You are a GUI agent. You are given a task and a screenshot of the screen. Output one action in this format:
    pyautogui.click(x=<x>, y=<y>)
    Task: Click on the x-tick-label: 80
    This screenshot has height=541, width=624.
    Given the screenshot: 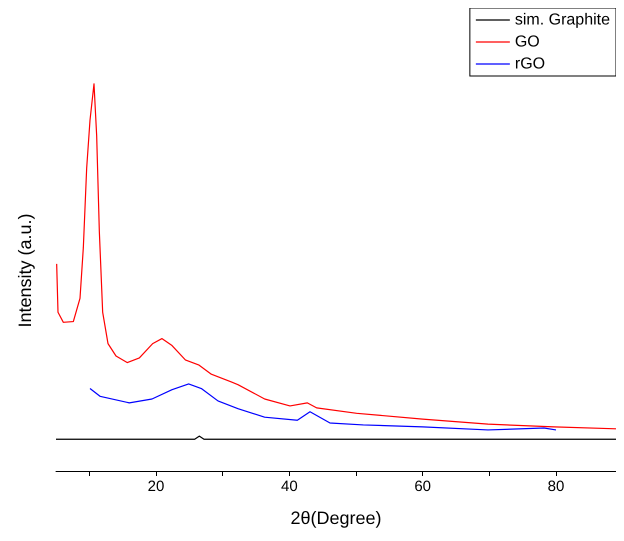 What is the action you would take?
    pyautogui.click(x=556, y=486)
    